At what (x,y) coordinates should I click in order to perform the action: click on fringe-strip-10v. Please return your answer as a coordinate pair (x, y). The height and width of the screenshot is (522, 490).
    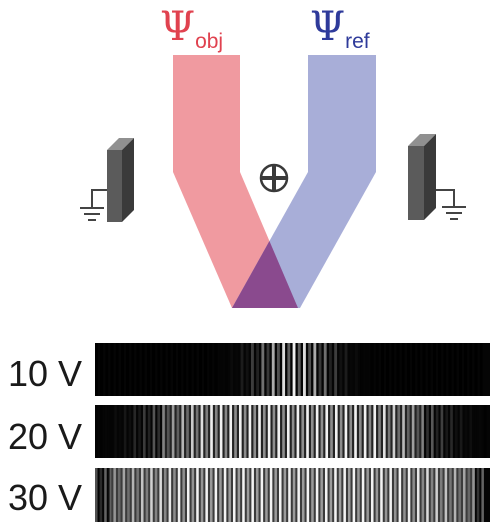
    Looking at the image, I should click on (292, 369).